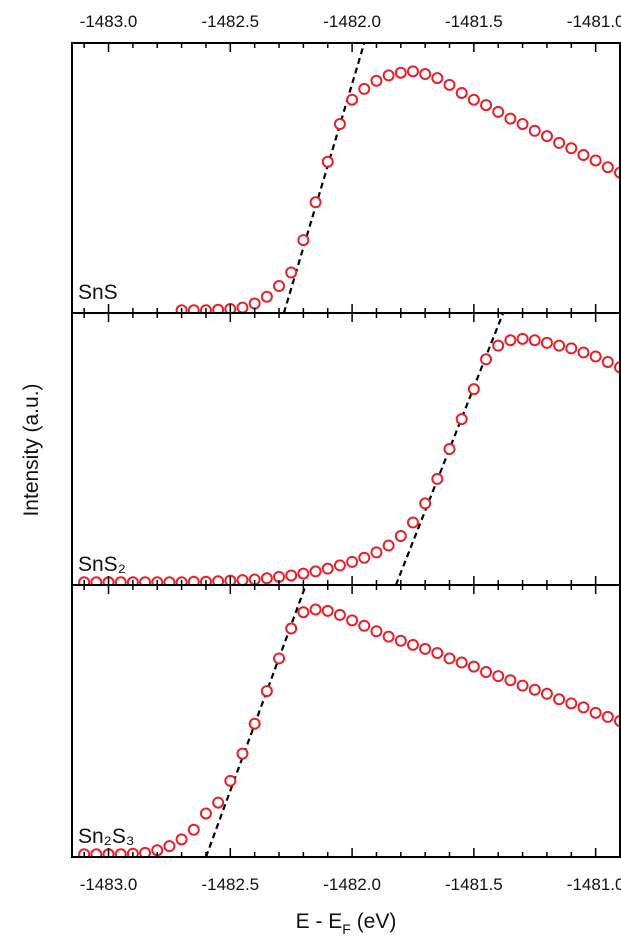 The width and height of the screenshot is (621, 949). I want to click on panel-label: SnS₂, so click(102, 564).